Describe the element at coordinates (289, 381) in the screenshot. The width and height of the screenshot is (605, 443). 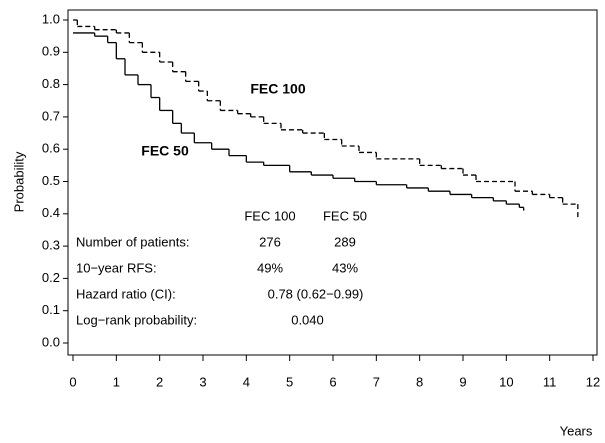
I see `x-tick-label: 5` at that location.